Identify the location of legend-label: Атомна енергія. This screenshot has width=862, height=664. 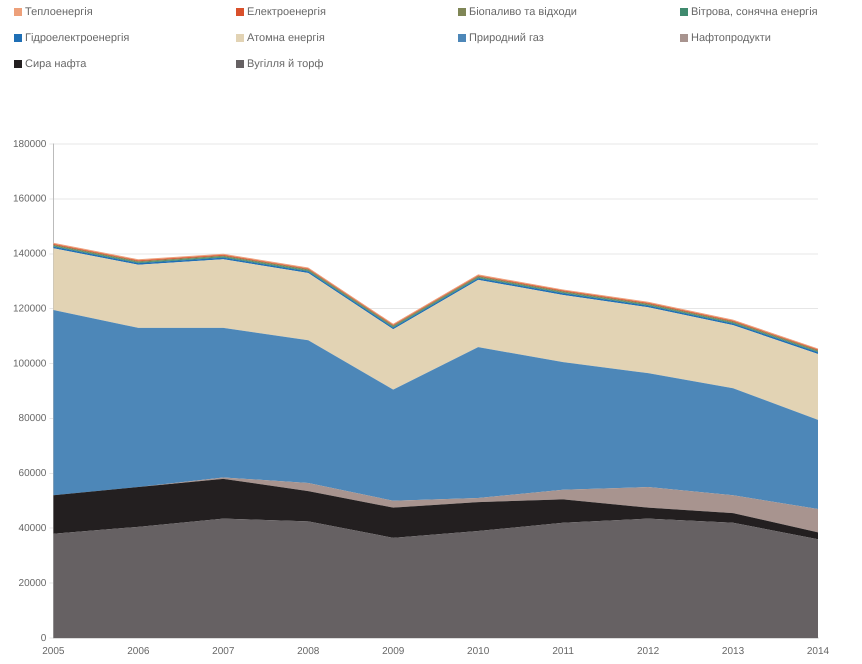
(286, 38).